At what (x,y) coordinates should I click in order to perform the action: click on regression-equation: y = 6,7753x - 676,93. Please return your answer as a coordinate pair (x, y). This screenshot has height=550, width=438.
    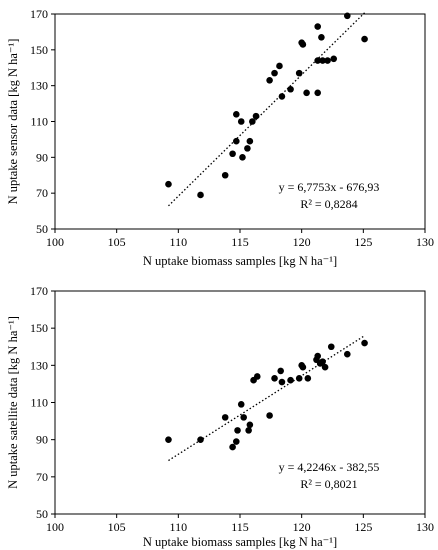
    Looking at the image, I should click on (329, 187).